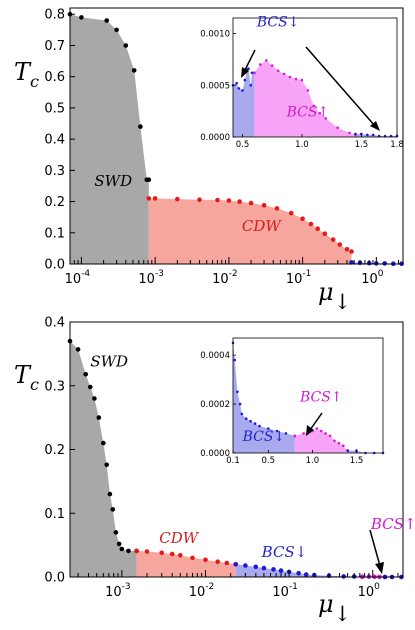 The width and height of the screenshot is (415, 630). Describe the element at coordinates (375, 126) in the screenshot. I see `top-inset-arrowhead-right` at that location.